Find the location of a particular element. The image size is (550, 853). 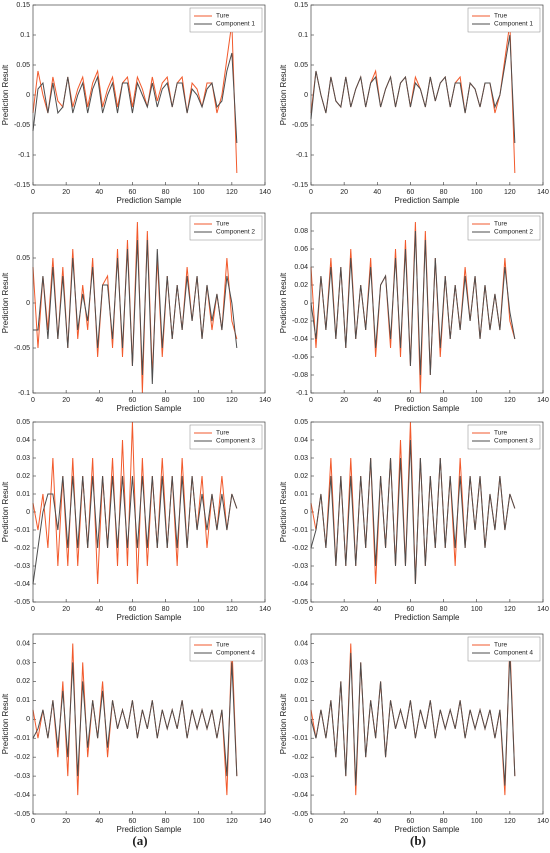

y-tick-label: -0.04 is located at coordinates (22, 795).